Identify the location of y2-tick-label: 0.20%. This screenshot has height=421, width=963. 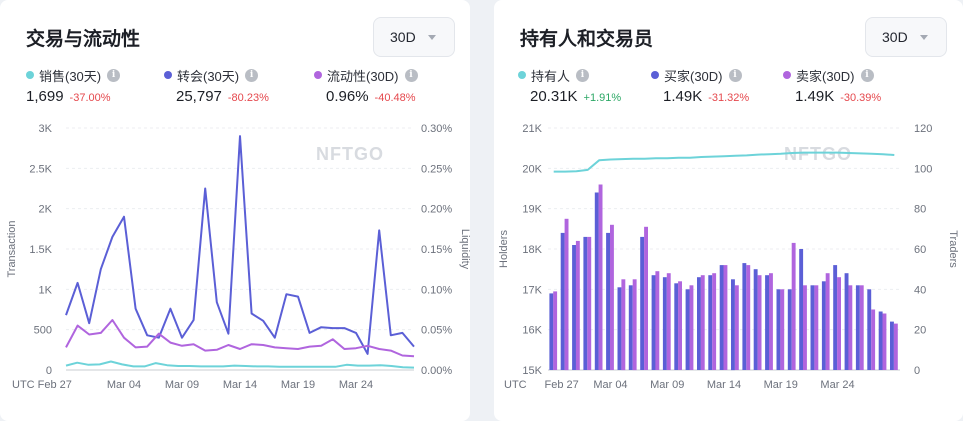
(436, 210).